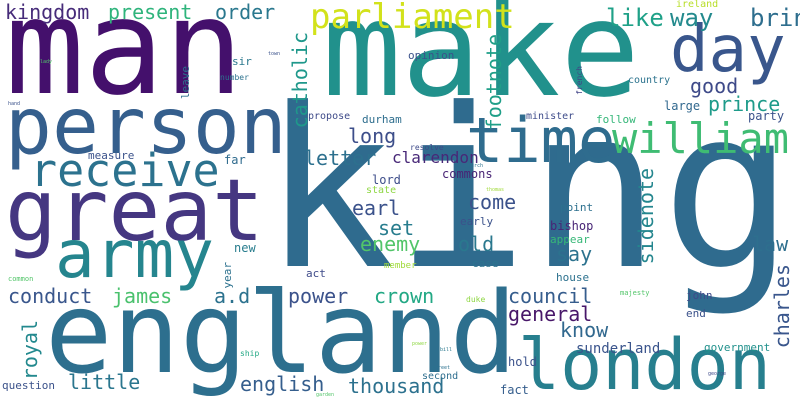  Describe the element at coordinates (274, 54) in the screenshot. I see `word-town: town` at that location.